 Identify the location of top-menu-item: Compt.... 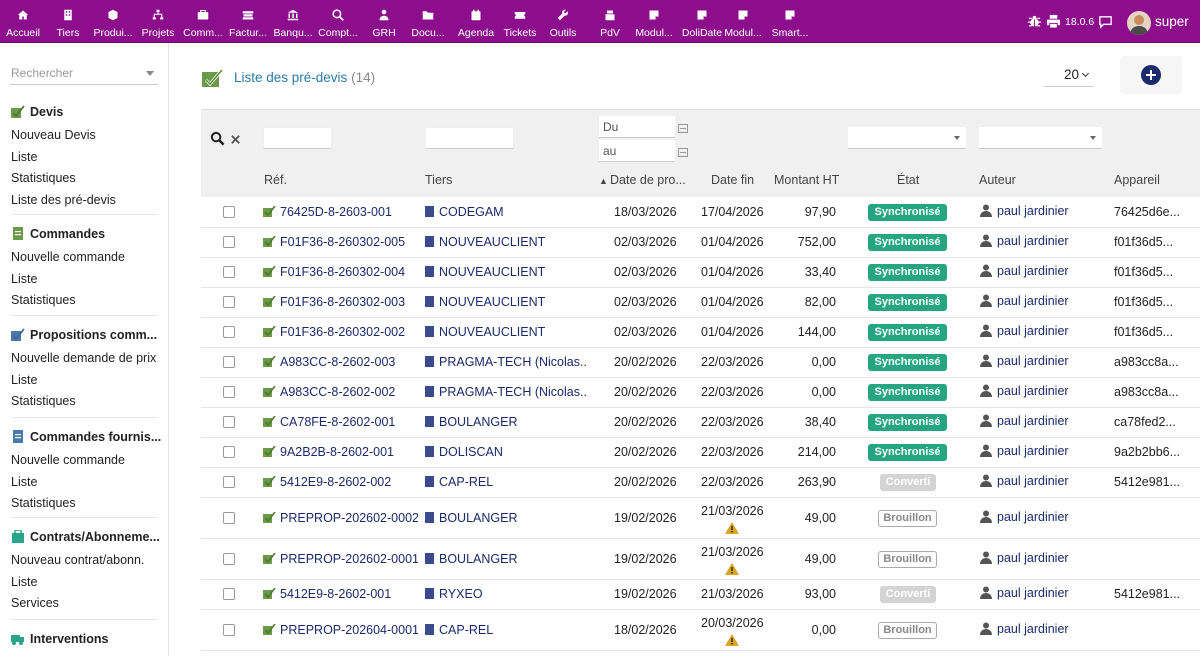
(338, 21).